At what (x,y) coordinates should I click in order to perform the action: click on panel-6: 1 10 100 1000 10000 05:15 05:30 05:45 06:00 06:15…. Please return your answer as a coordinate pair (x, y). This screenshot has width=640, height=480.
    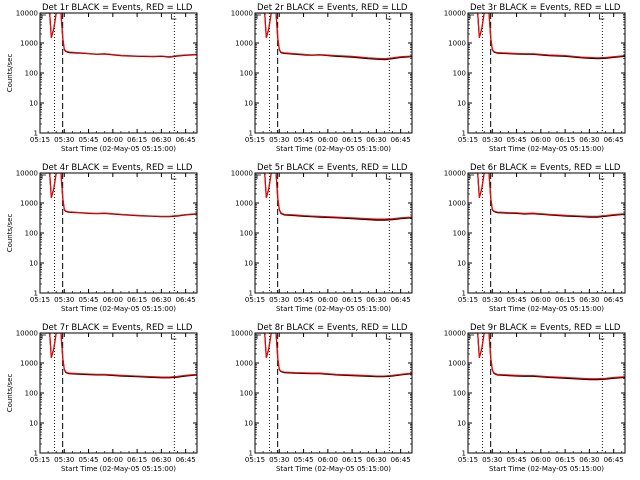
    Looking at the image, I should click on (535, 238).